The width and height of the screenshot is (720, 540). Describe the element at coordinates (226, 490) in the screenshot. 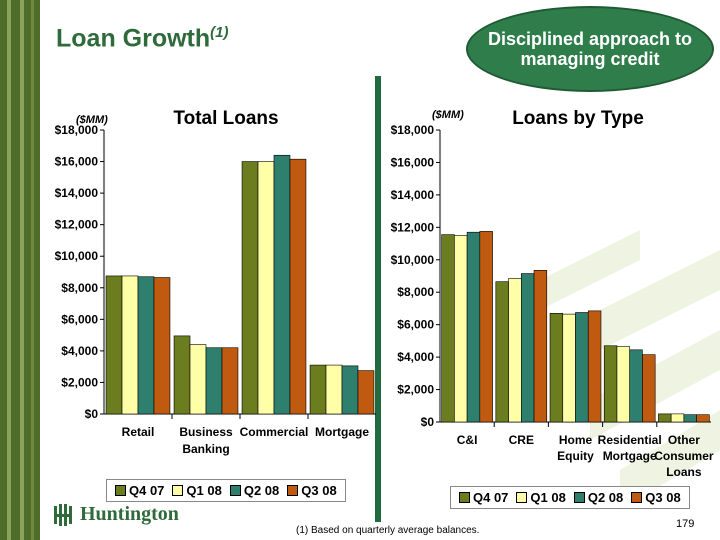

I see `legend-total-loans: Q4 07 Q1 08 Q2 08 Q3 08` at that location.